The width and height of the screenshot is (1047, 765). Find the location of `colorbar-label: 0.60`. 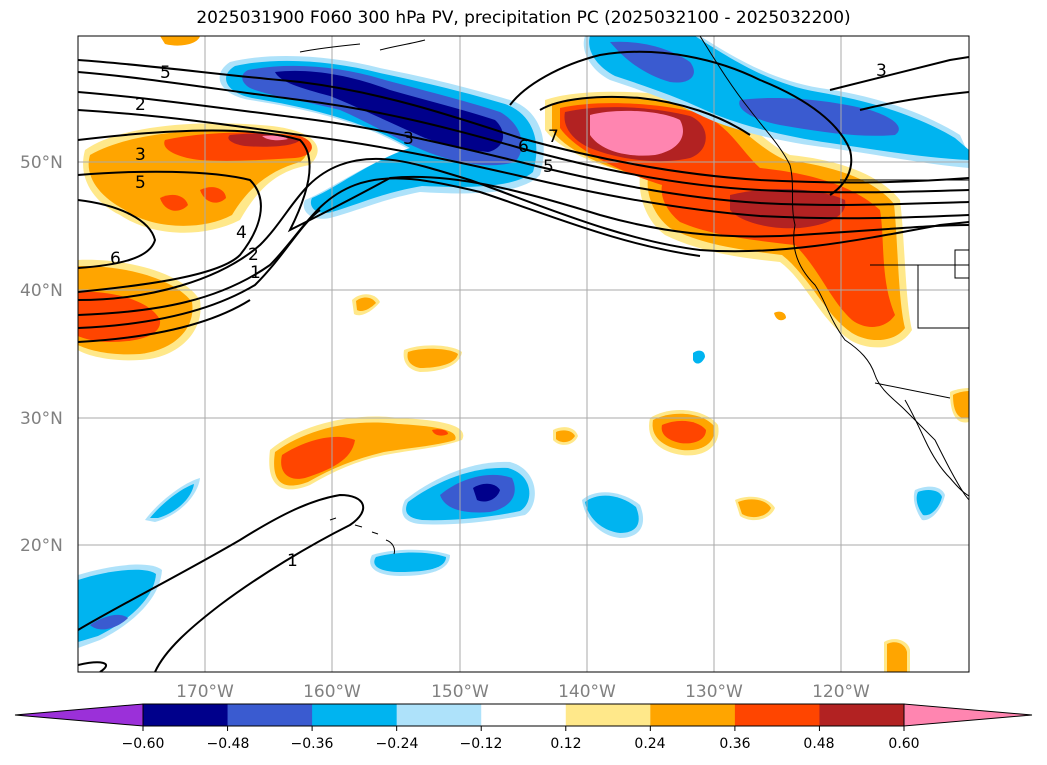

colorbar-label: 0.60 is located at coordinates (903, 744).